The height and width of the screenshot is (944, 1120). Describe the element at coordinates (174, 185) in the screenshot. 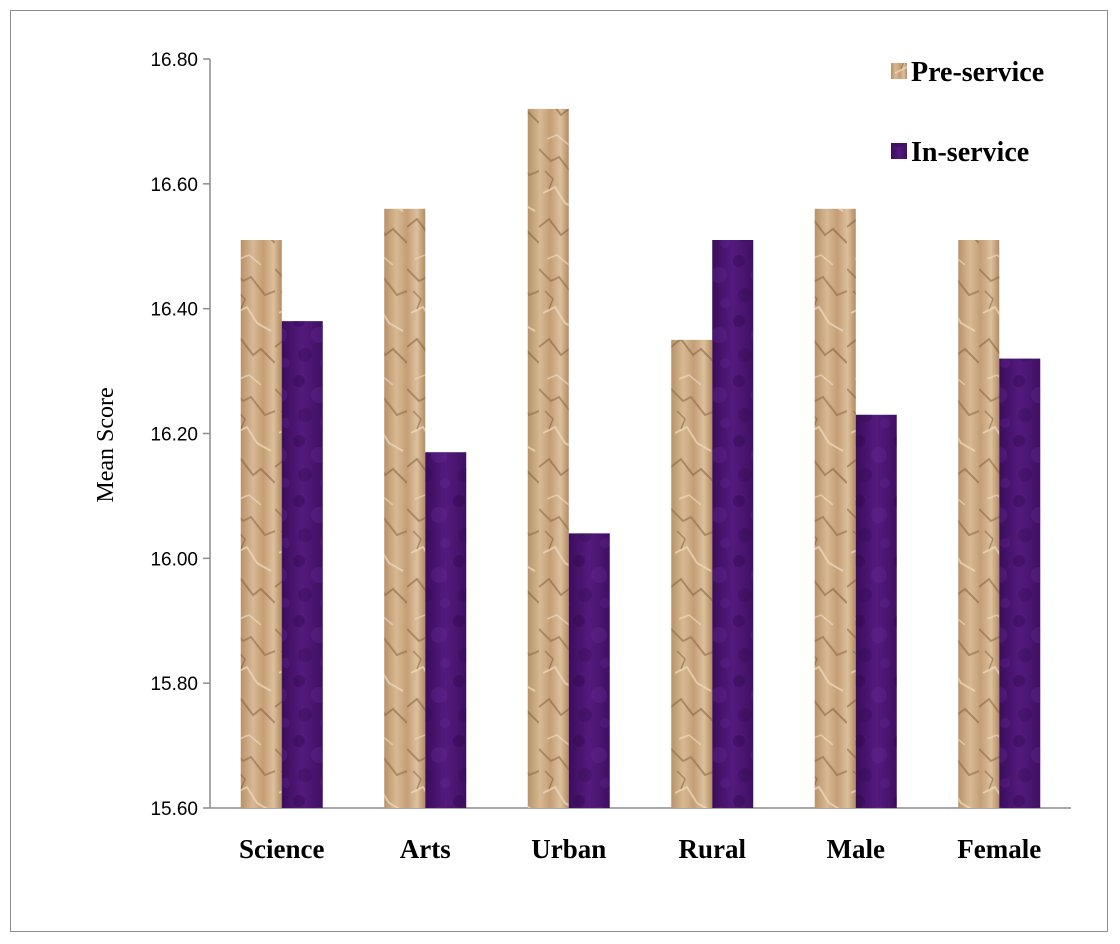

I see `y-tick-label: 16.60` at that location.